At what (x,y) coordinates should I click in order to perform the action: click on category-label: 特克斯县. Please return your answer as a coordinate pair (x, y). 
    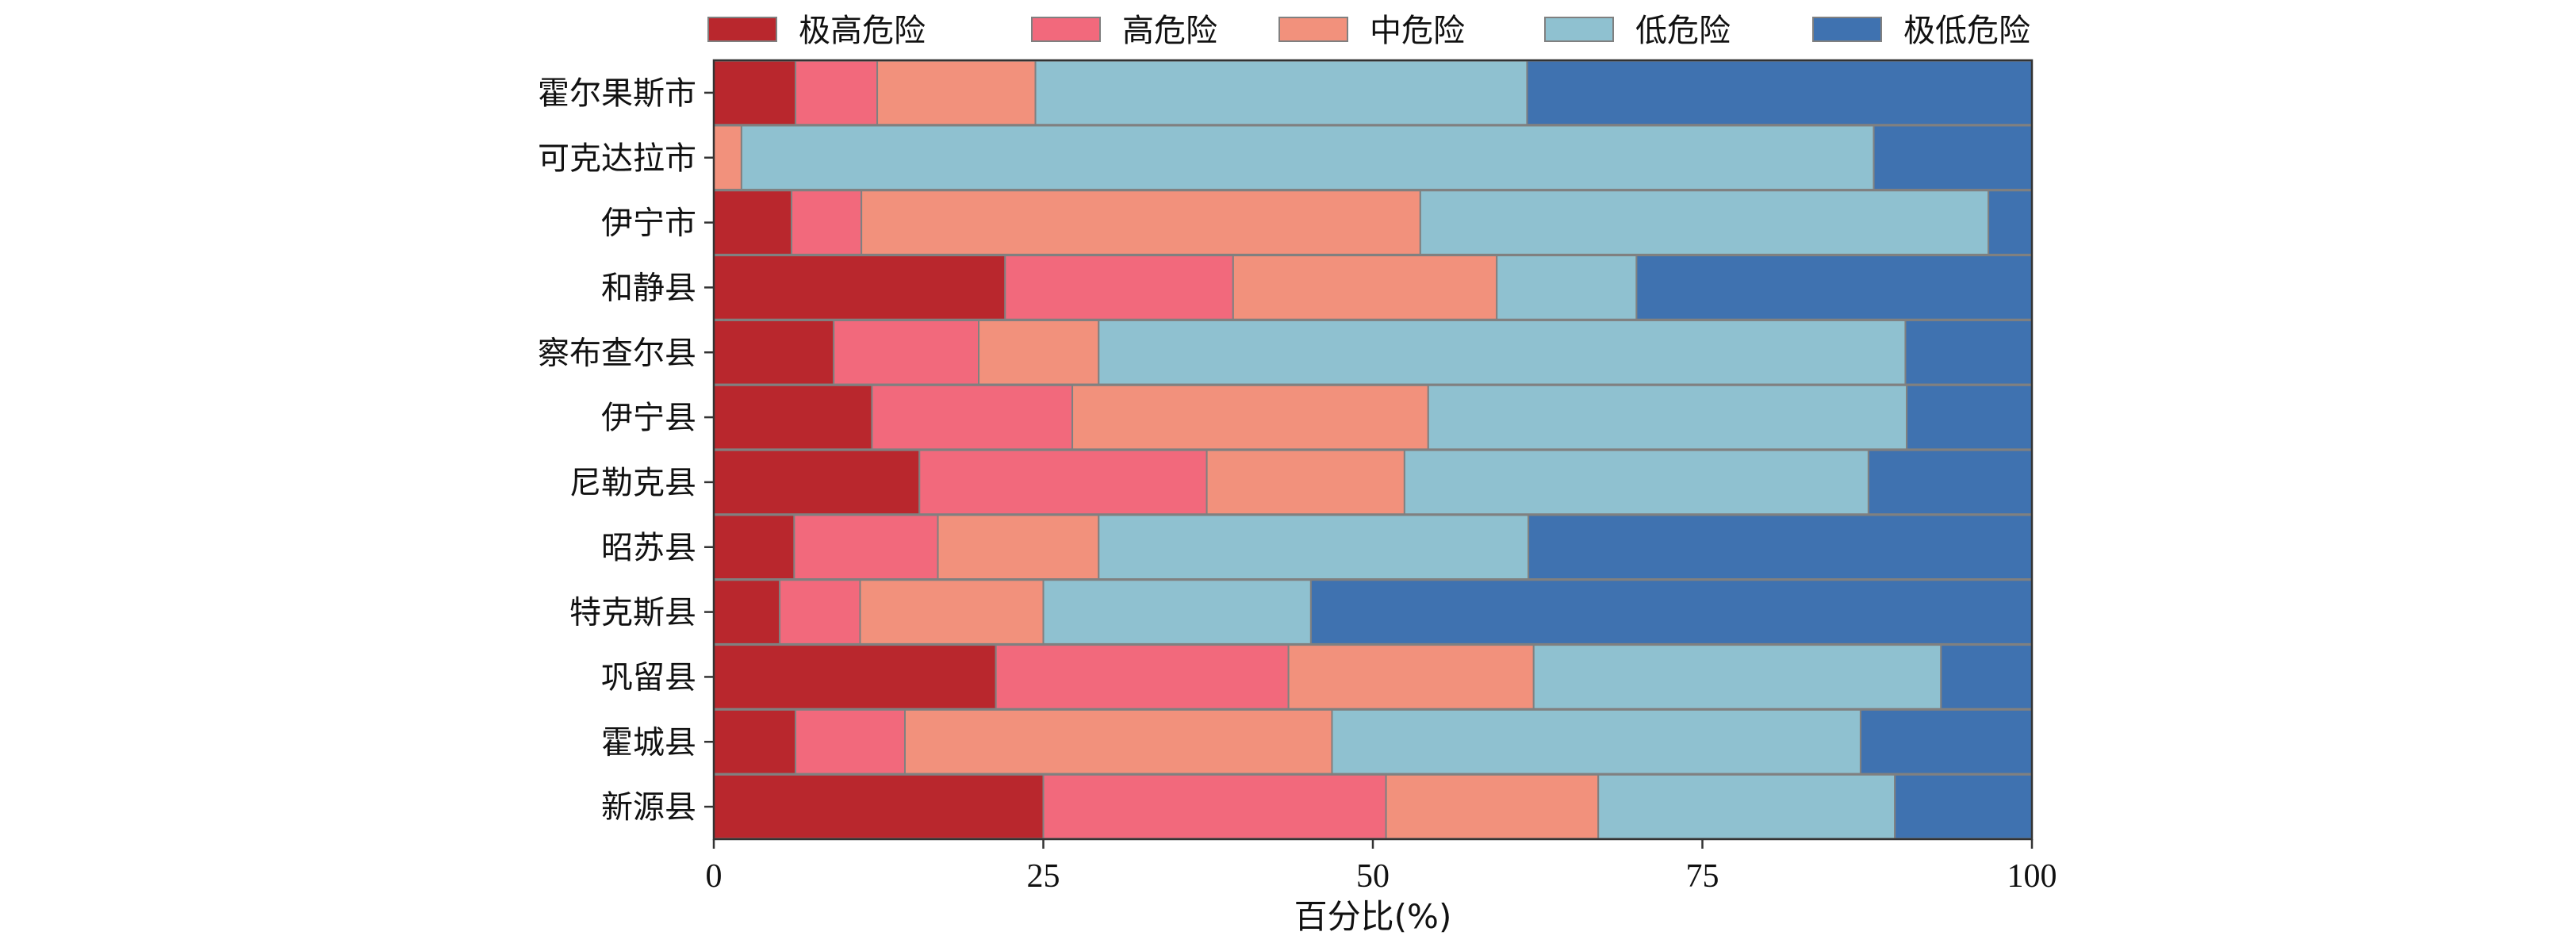
    Looking at the image, I should click on (632, 613).